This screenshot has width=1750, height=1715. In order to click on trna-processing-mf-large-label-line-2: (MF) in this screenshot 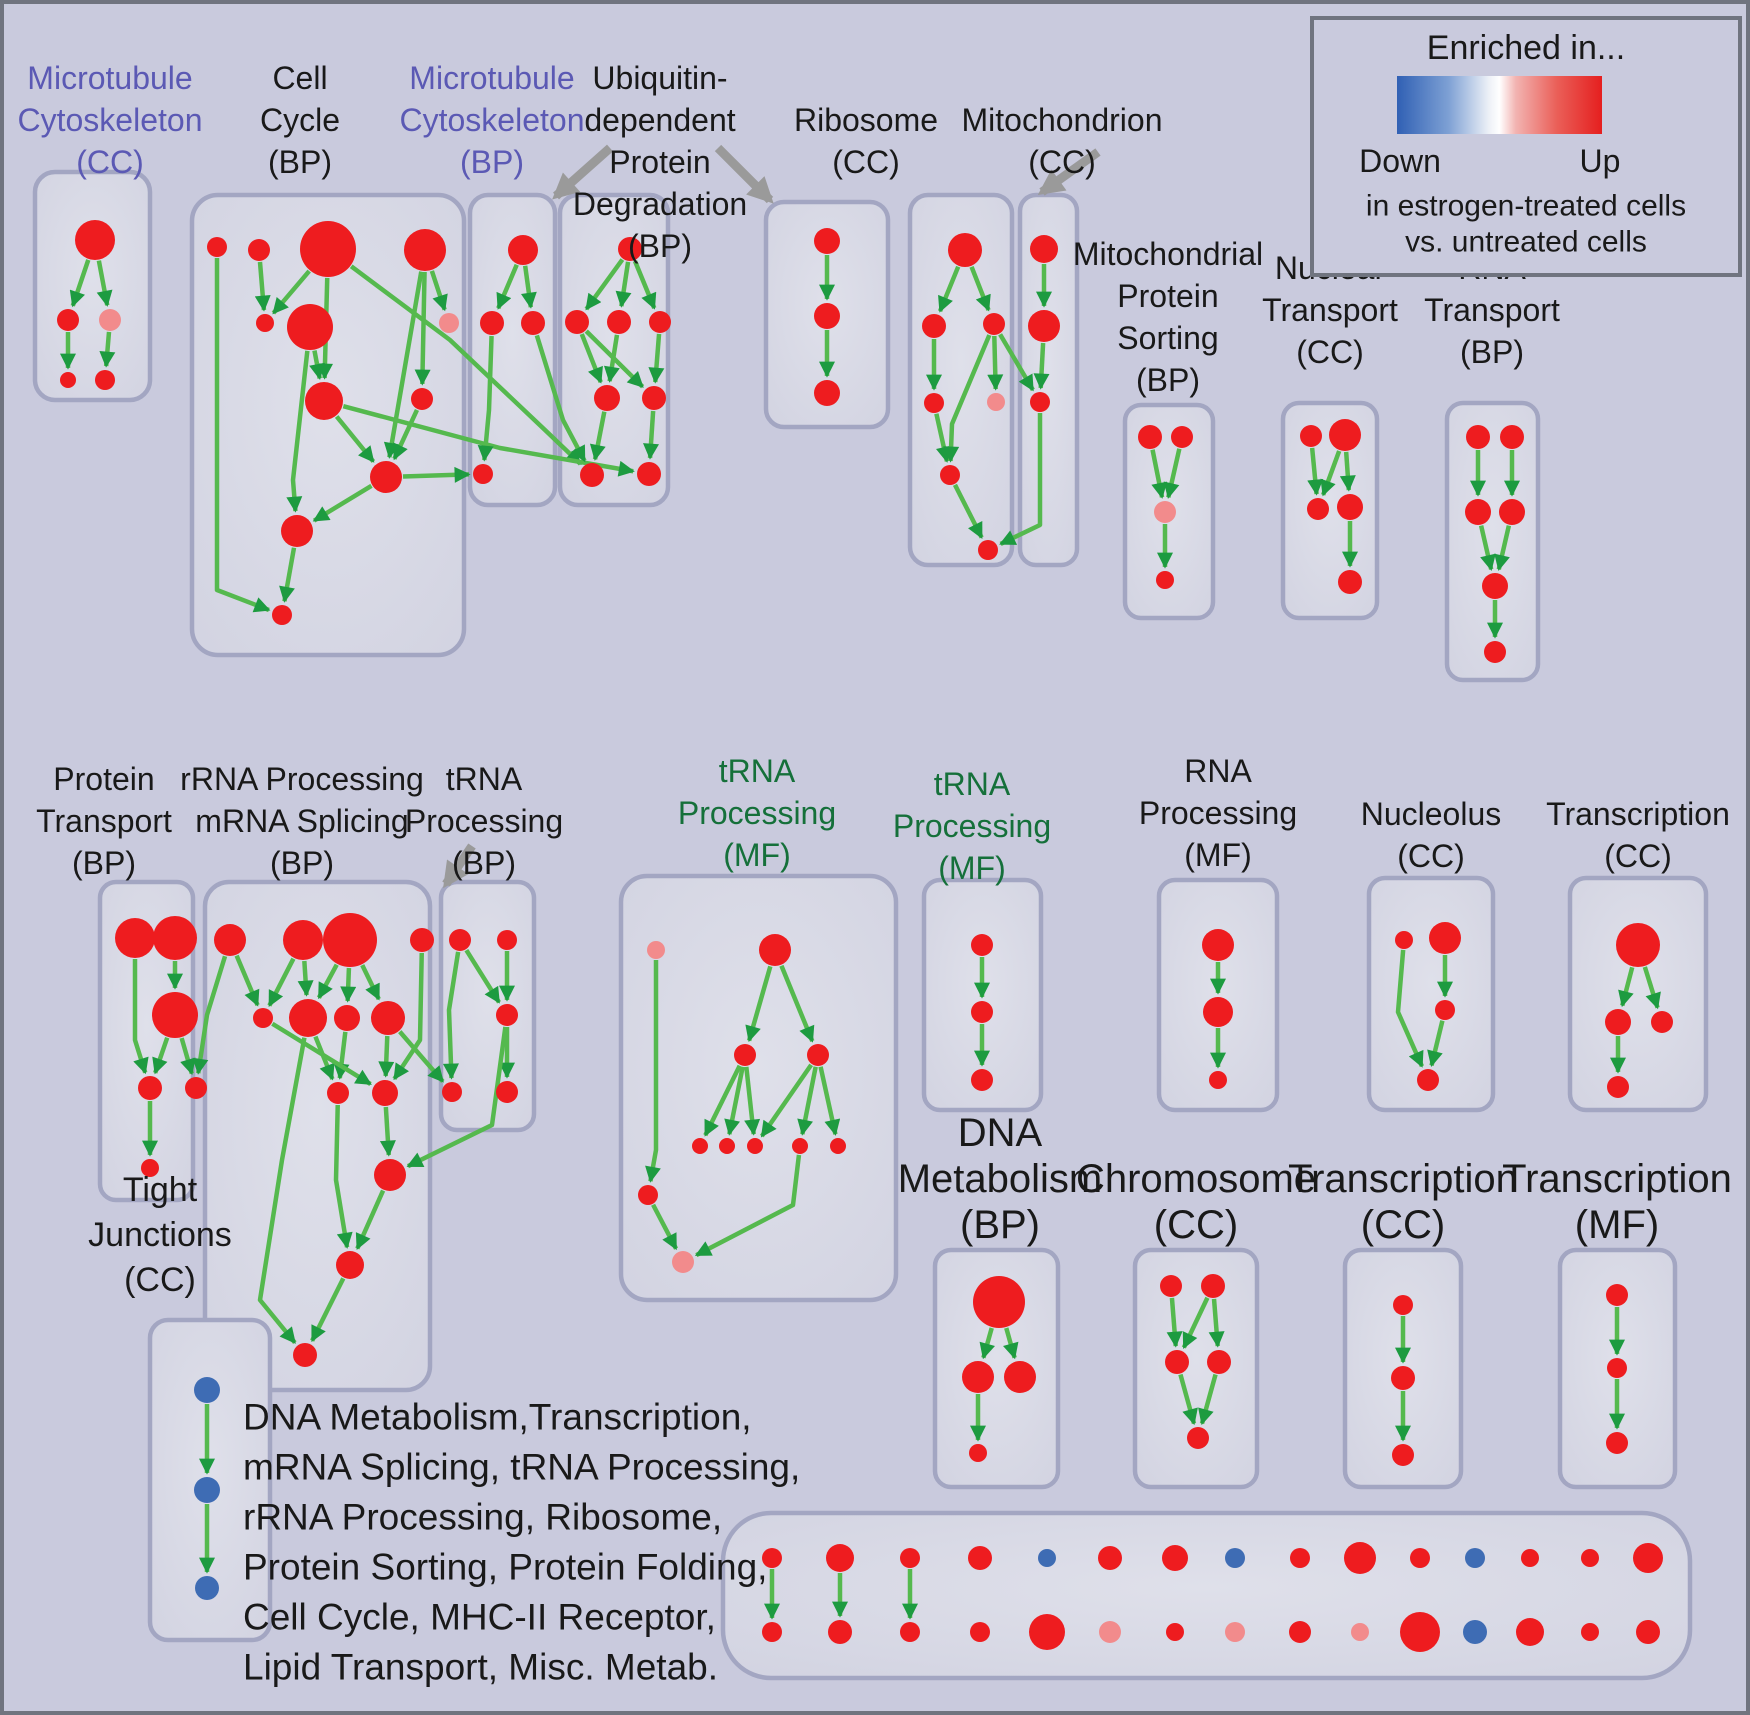, I will do `click(757, 855)`.